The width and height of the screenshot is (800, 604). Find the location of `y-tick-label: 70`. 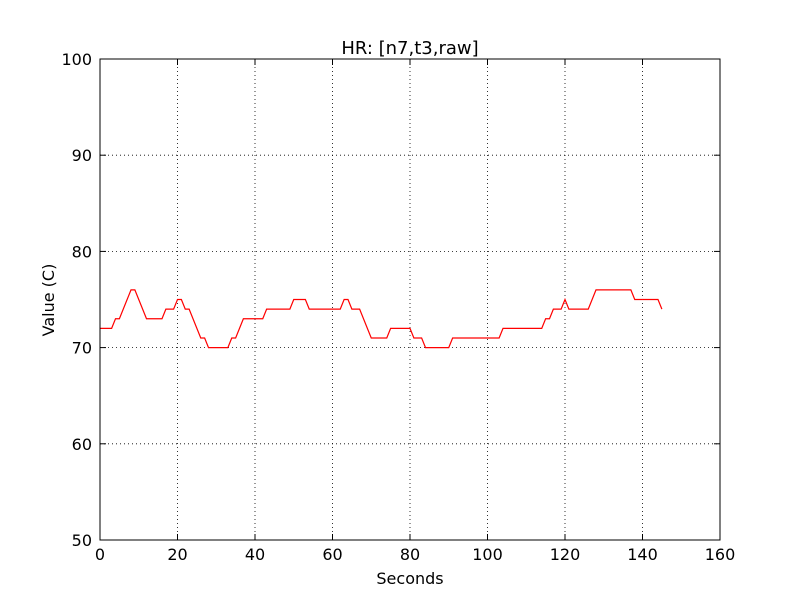

y-tick-label: 70 is located at coordinates (82, 348).